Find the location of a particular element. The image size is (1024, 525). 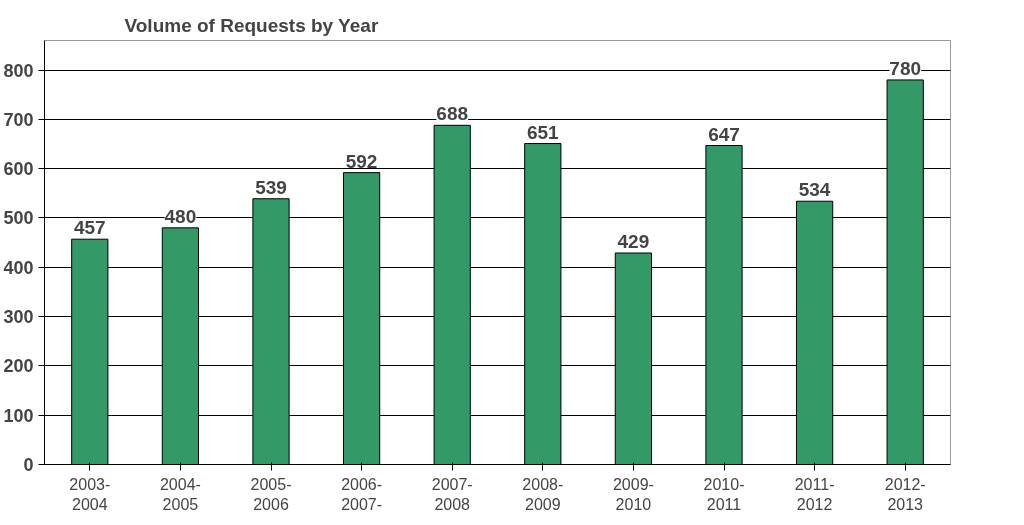

x-tick-label: 2007- 2008 is located at coordinates (452, 494).